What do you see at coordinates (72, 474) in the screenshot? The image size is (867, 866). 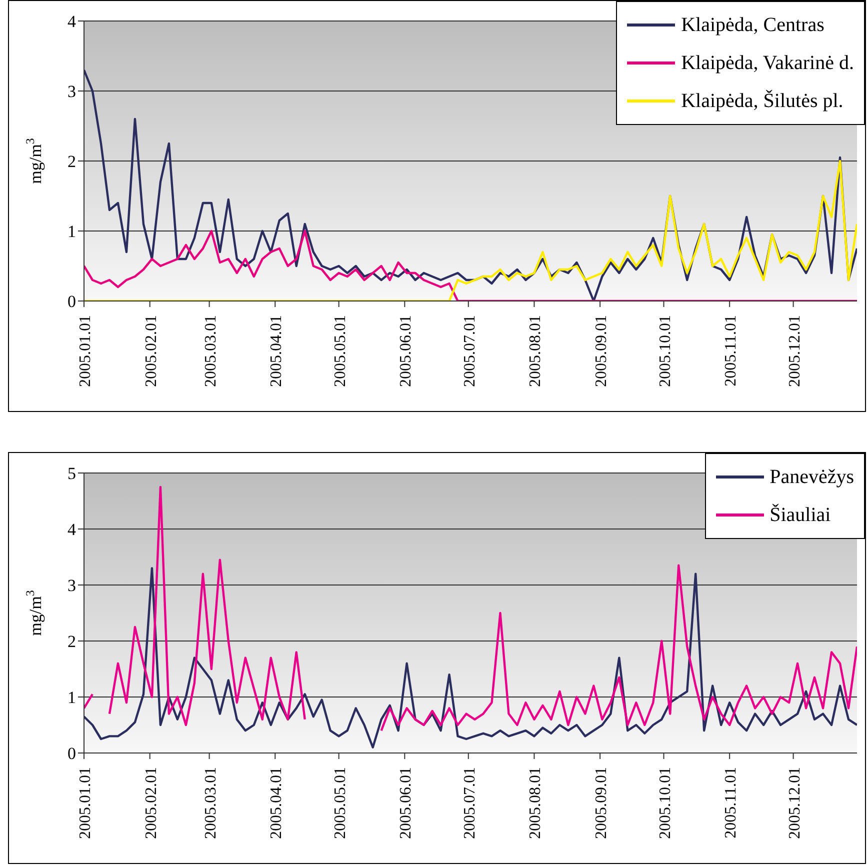 I see `y-tick-label: 5` at bounding box center [72, 474].